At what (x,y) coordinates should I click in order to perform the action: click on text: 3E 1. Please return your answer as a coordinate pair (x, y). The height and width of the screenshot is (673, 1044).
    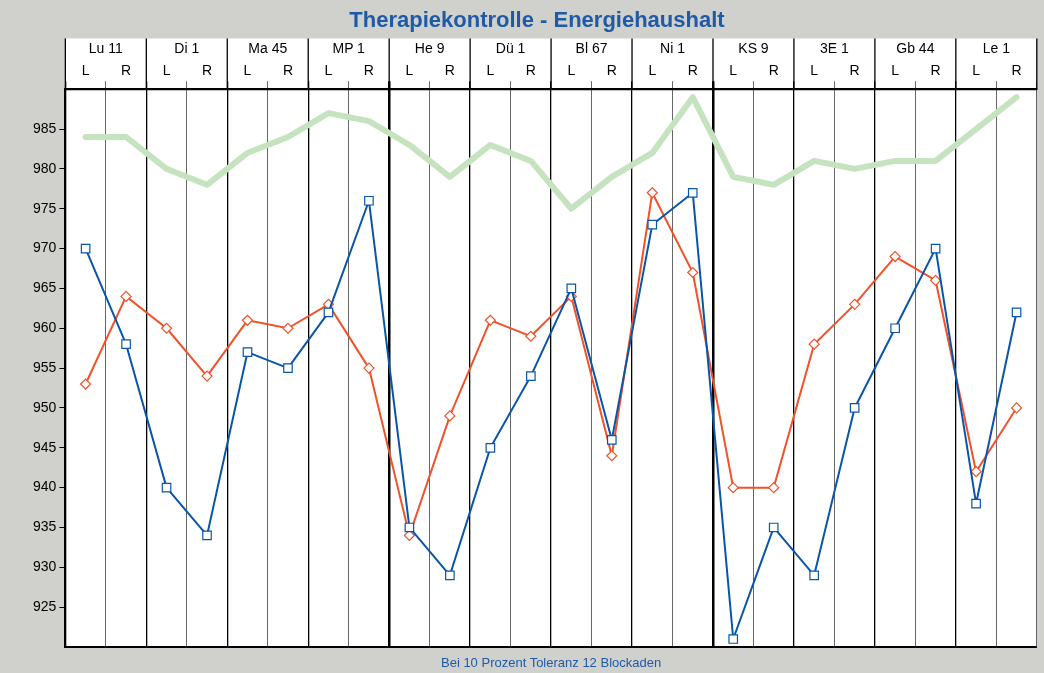
    Looking at the image, I should click on (835, 48).